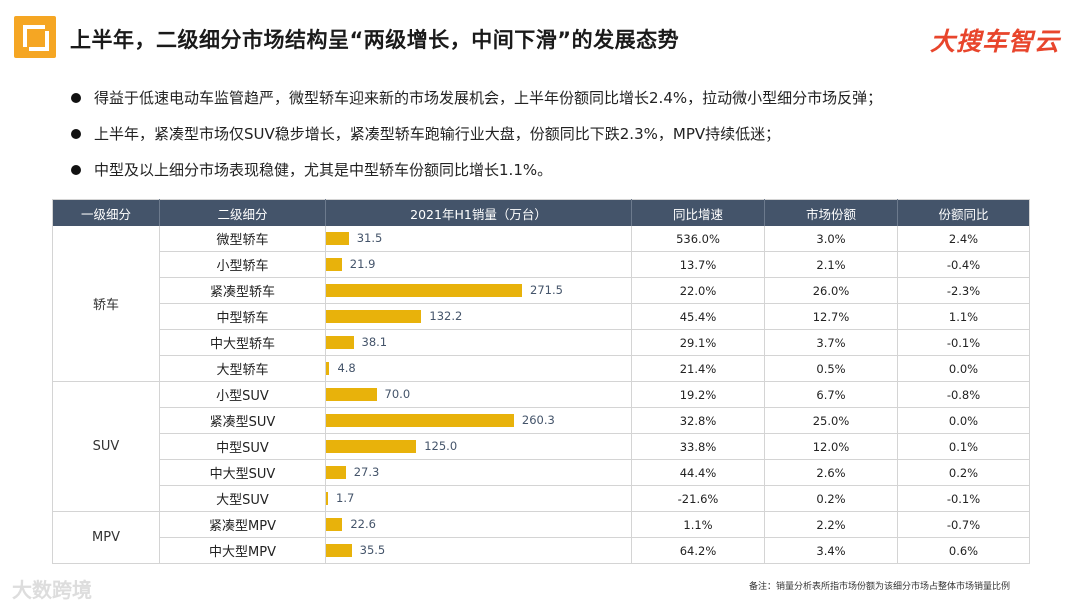  I want to click on share-yoy-cell: 0.6%, so click(963, 550).